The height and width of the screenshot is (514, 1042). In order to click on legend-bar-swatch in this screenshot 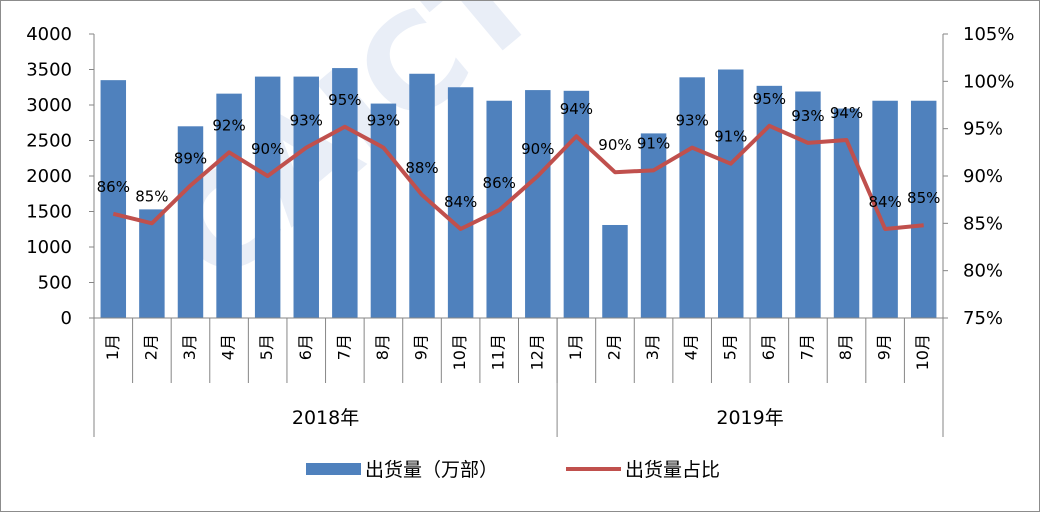, I will do `click(333, 469)`.